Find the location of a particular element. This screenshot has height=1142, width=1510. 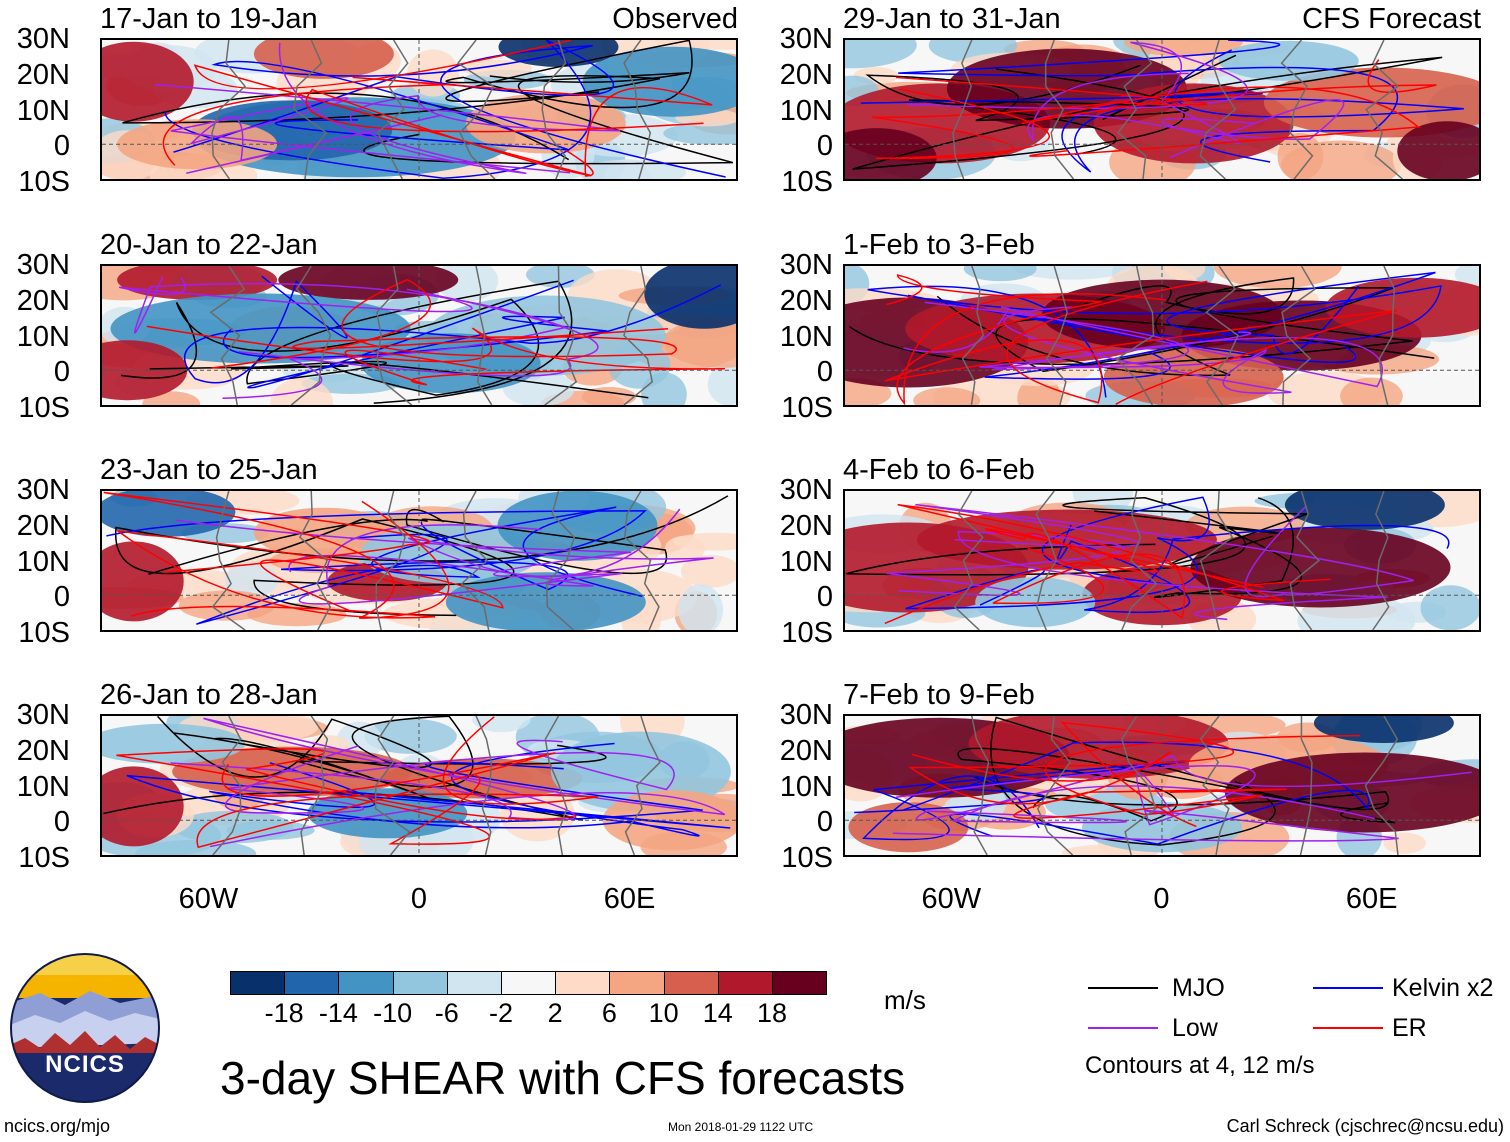

footer-url: ncics.org/mjo is located at coordinates (57, 1126).